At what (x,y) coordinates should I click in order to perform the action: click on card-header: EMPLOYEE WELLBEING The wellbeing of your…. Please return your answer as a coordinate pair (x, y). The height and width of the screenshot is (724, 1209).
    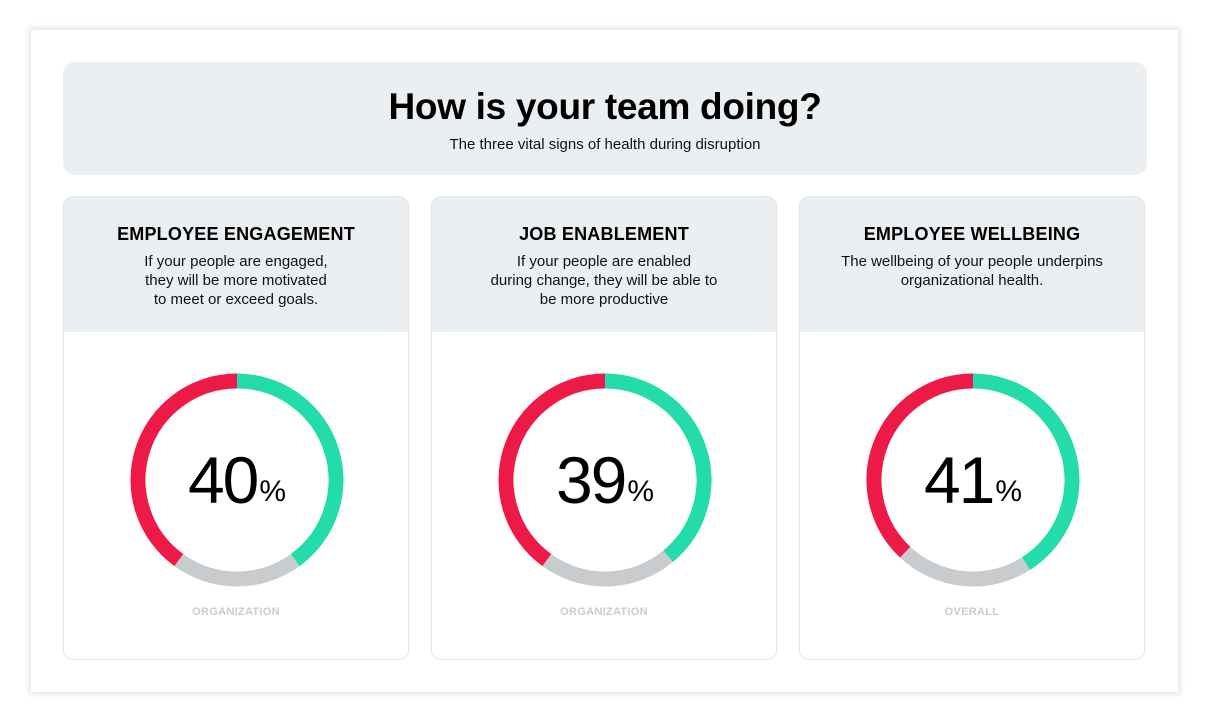
    Looking at the image, I should click on (972, 264).